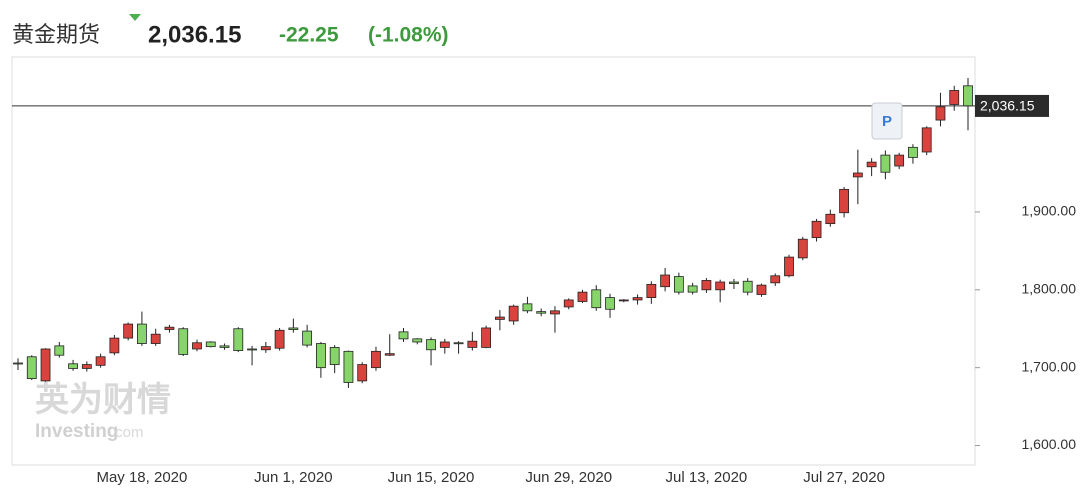 The height and width of the screenshot is (492, 1080). I want to click on x-tick-label: May 18, 2020, so click(141, 477).